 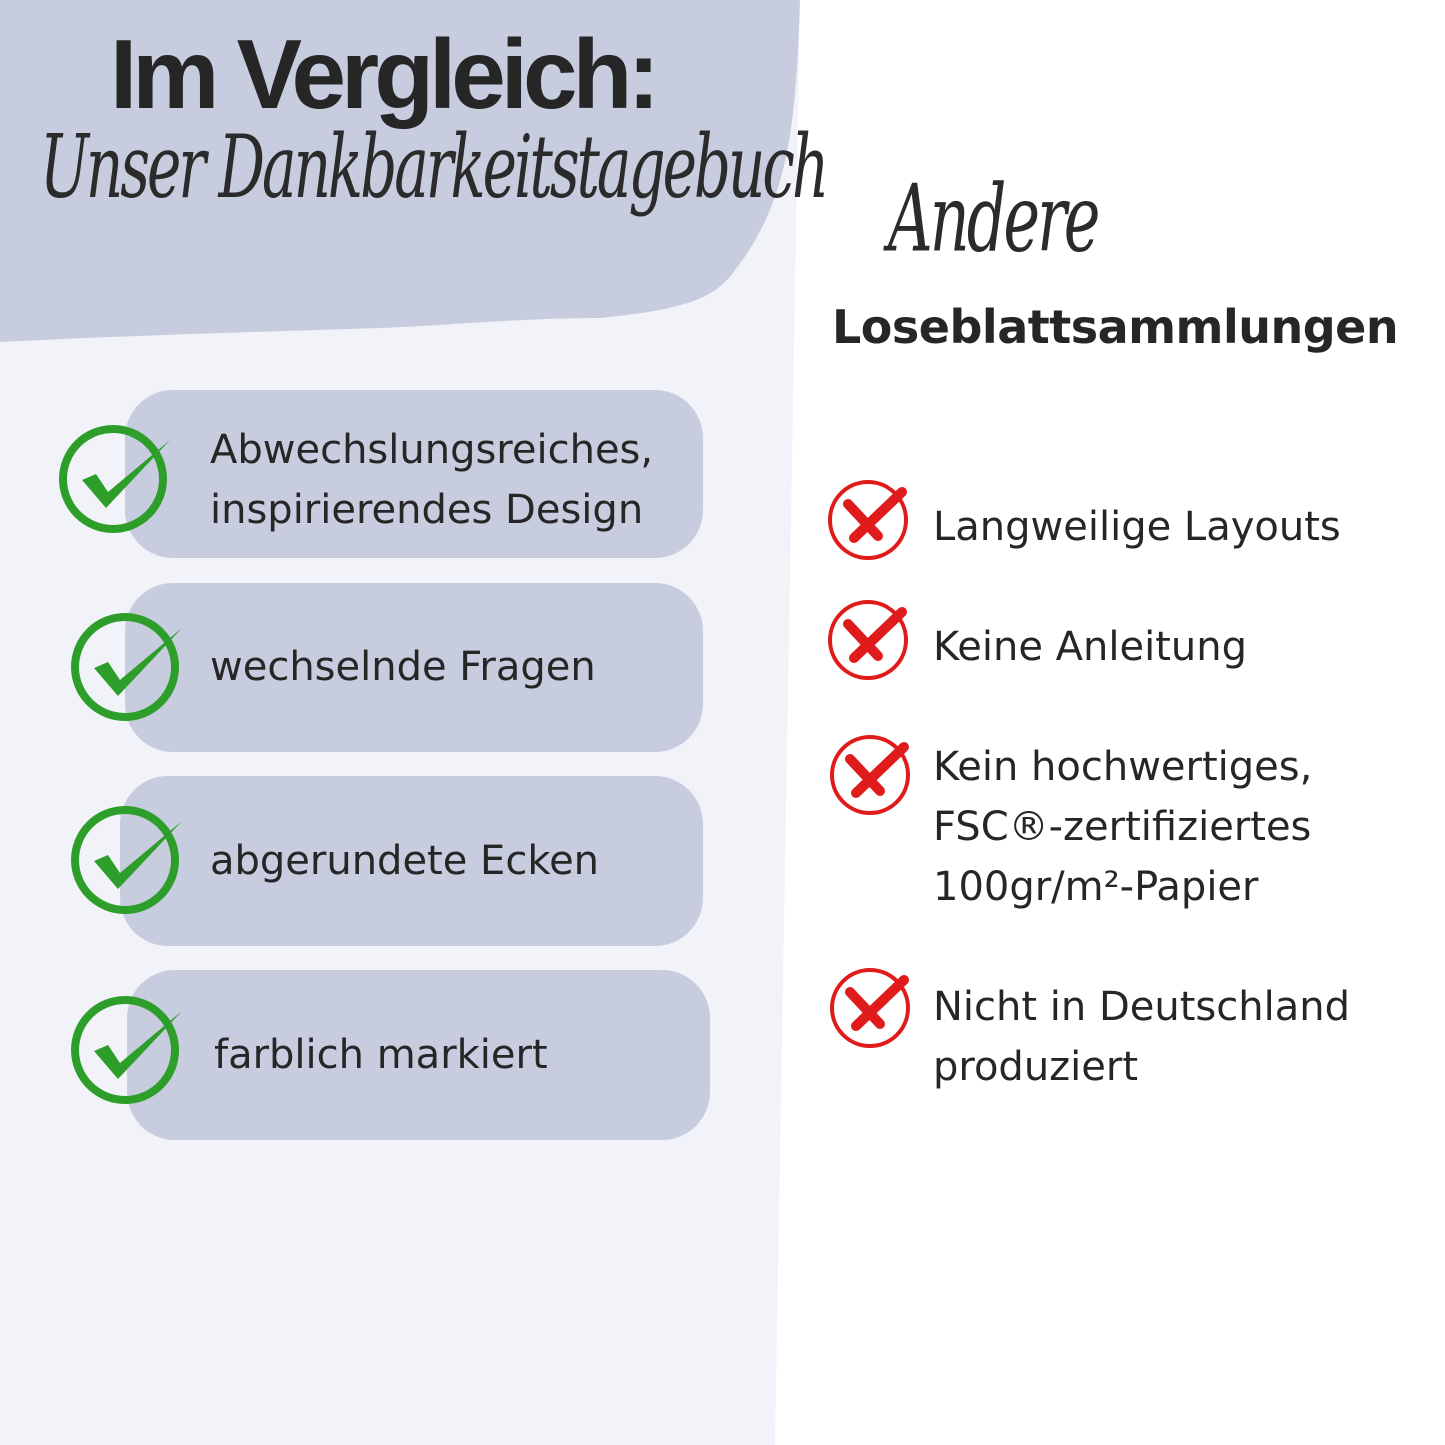 I want to click on subtitle-script: Unser Dankbarkeitstagebuch, so click(x=434, y=167).